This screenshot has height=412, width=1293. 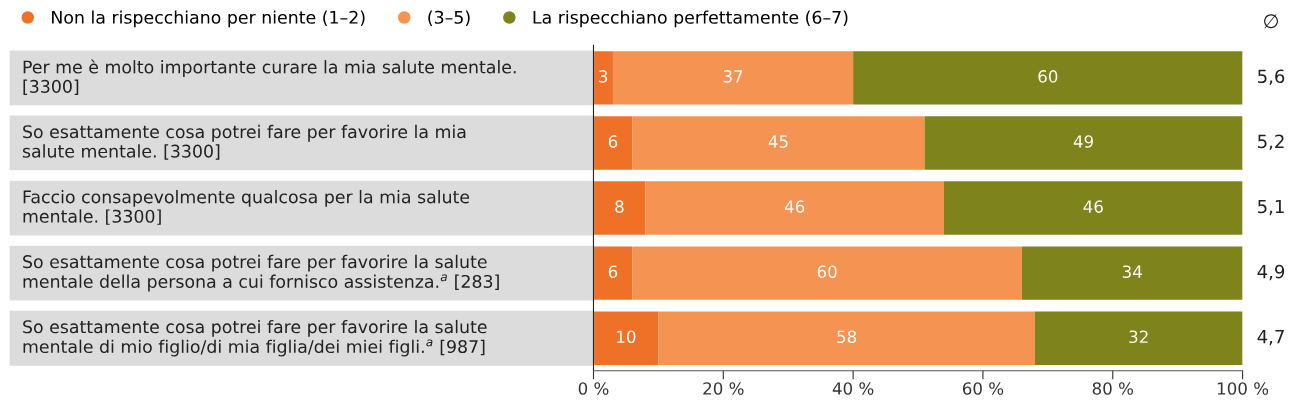 I want to click on y-tick-label: So esattamente cosa potrei fare per favorire la salute mentale della persona a cui fornisco assistenza.$^{a}$ [283], so click(x=261, y=273).